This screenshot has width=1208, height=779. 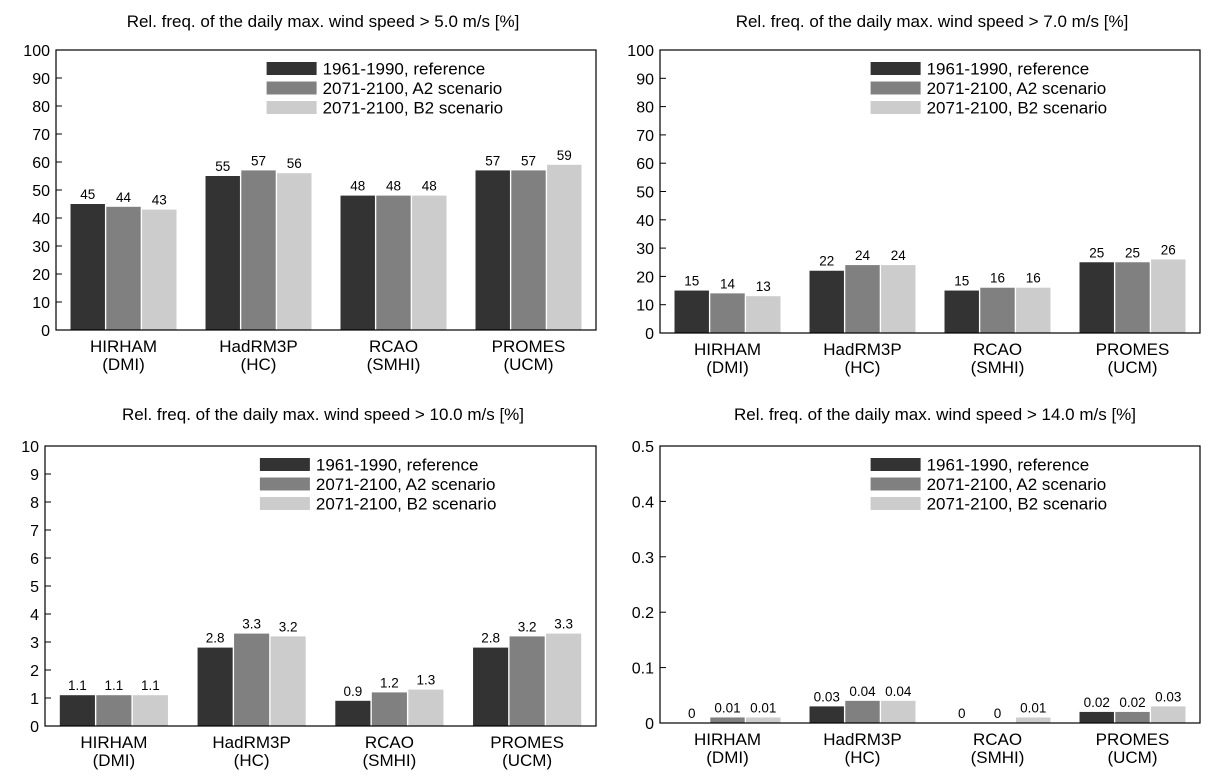 I want to click on data-label: 3.3, so click(x=251, y=624).